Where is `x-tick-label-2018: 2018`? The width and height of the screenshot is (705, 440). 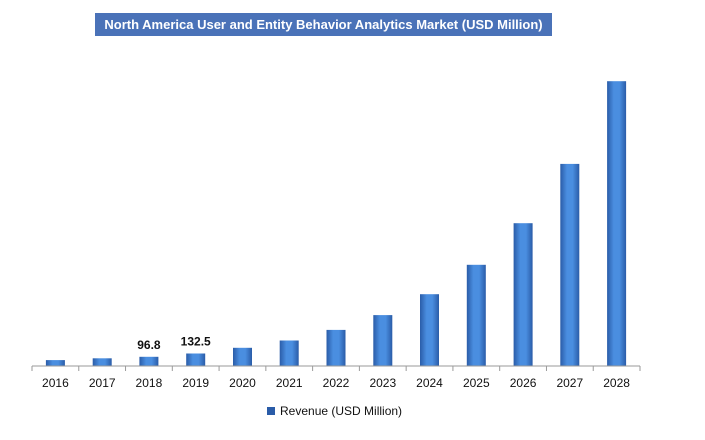
x-tick-label-2018: 2018 is located at coordinates (149, 383).